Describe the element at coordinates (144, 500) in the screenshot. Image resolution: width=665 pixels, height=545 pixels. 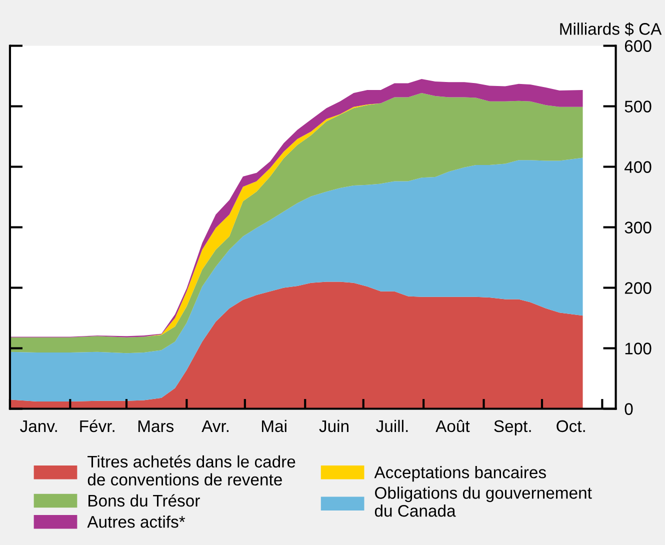
I see `legend-label: Bons du Trésor` at that location.